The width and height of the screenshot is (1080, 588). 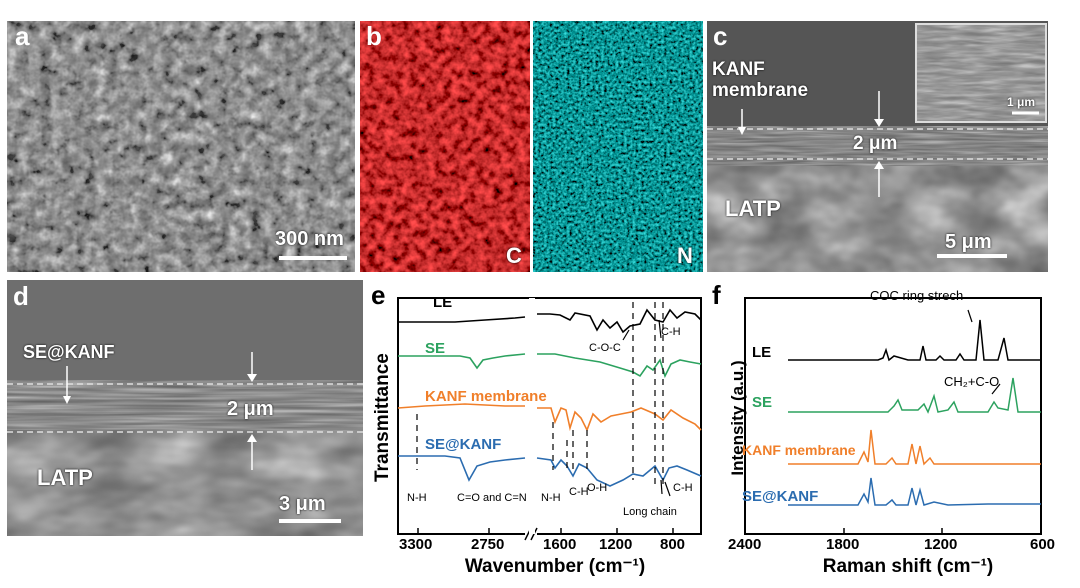 I want to click on panel-label-b: b, so click(x=374, y=36).